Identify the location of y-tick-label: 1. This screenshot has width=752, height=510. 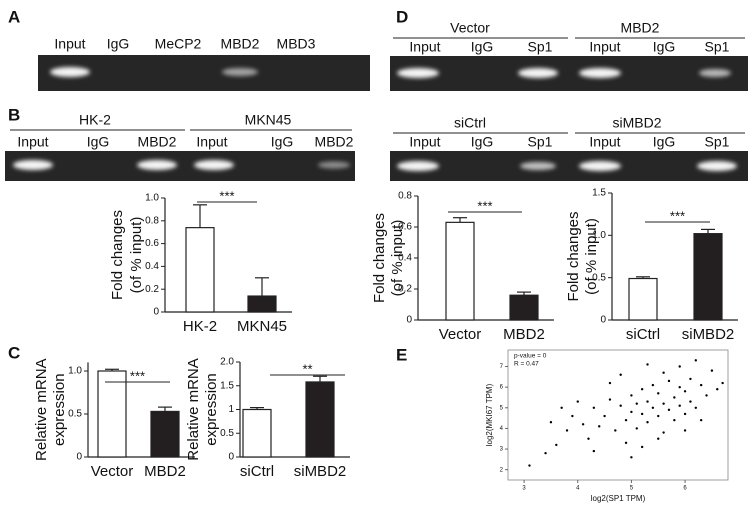
(231, 409).